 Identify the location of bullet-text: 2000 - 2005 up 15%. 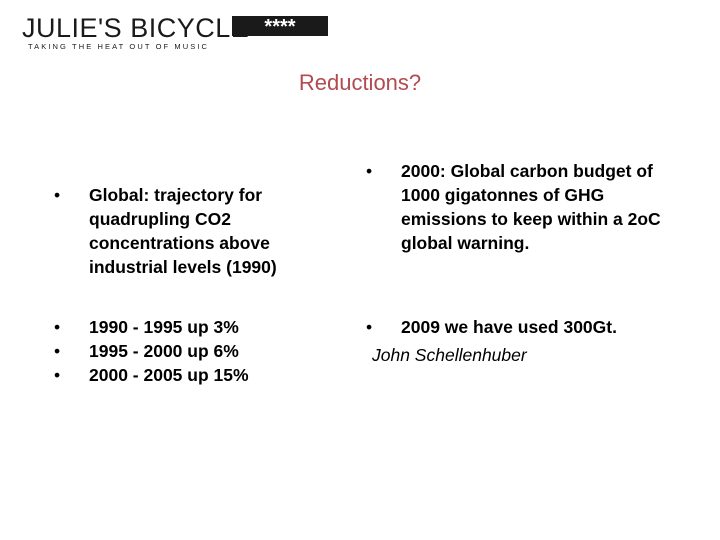
(169, 375).